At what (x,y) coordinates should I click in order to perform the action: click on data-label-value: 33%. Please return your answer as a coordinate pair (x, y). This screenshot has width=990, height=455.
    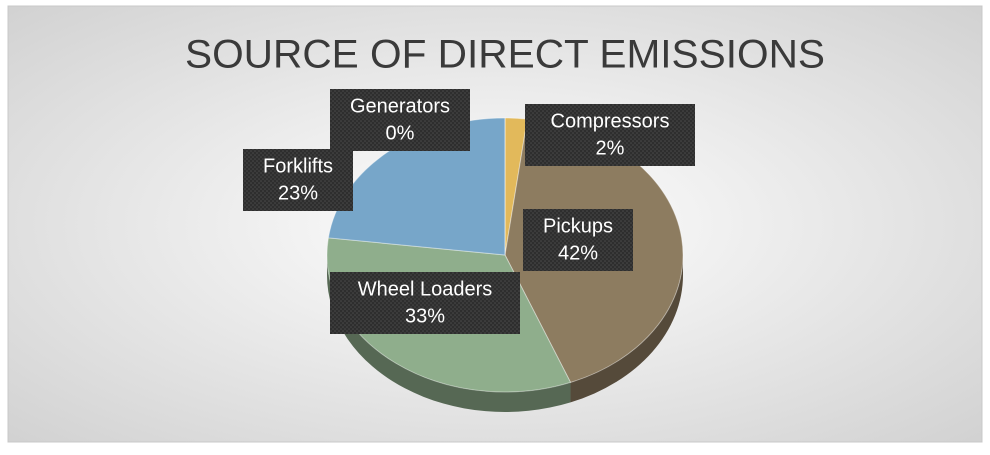
    Looking at the image, I should click on (425, 316).